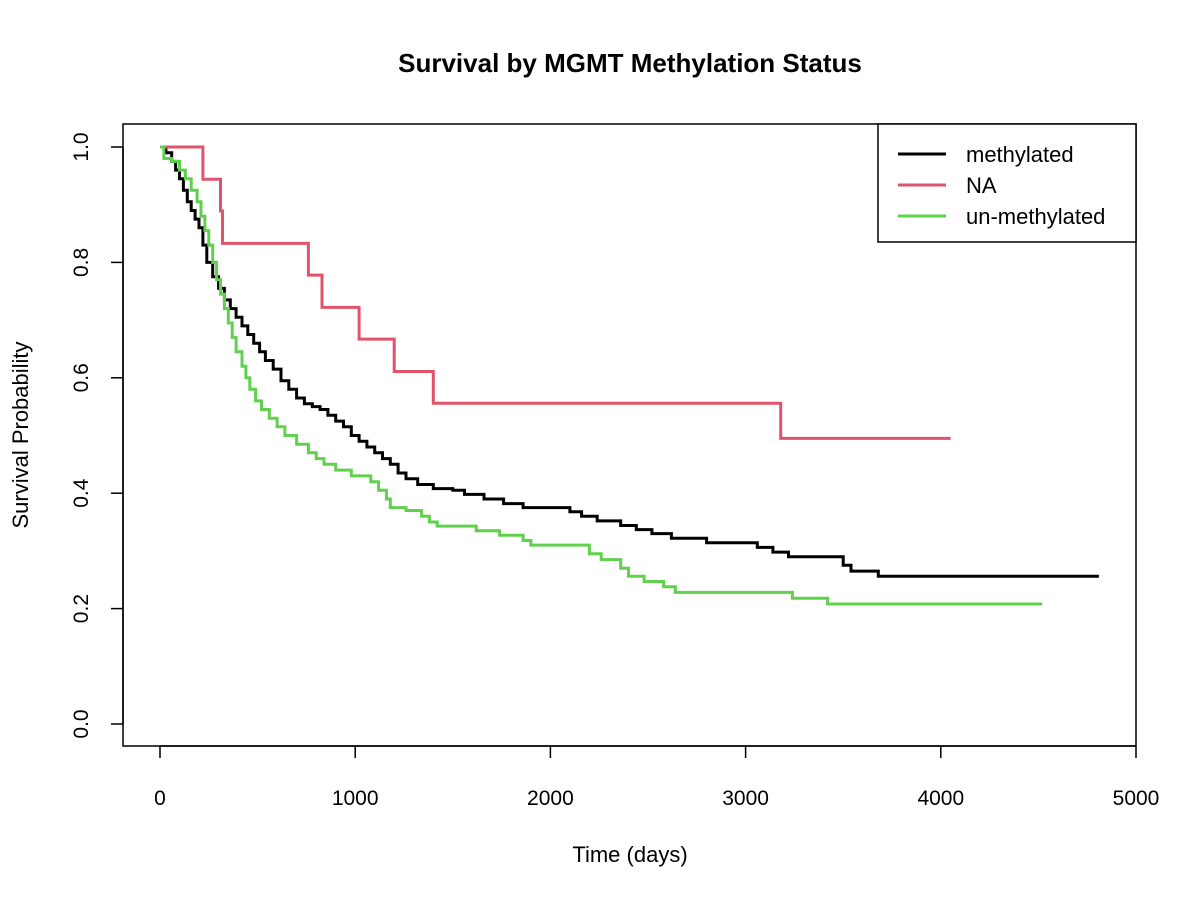  What do you see at coordinates (355, 798) in the screenshot?
I see `x-tick-label: 1000` at bounding box center [355, 798].